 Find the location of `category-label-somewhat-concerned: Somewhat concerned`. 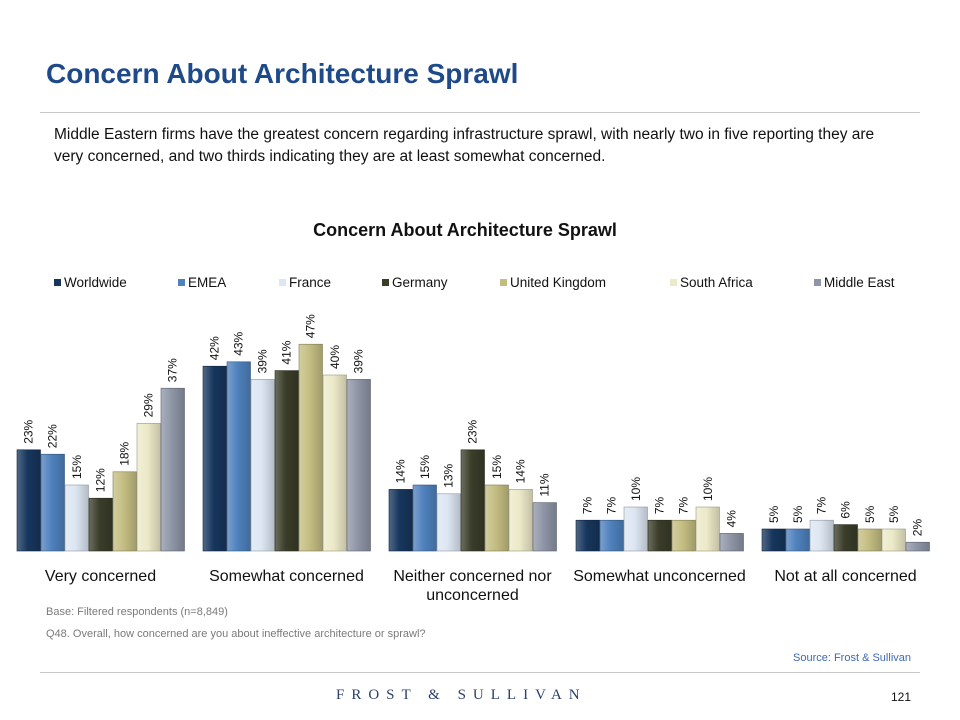

category-label-somewhat-concerned: Somewhat concerned is located at coordinates (286, 576).